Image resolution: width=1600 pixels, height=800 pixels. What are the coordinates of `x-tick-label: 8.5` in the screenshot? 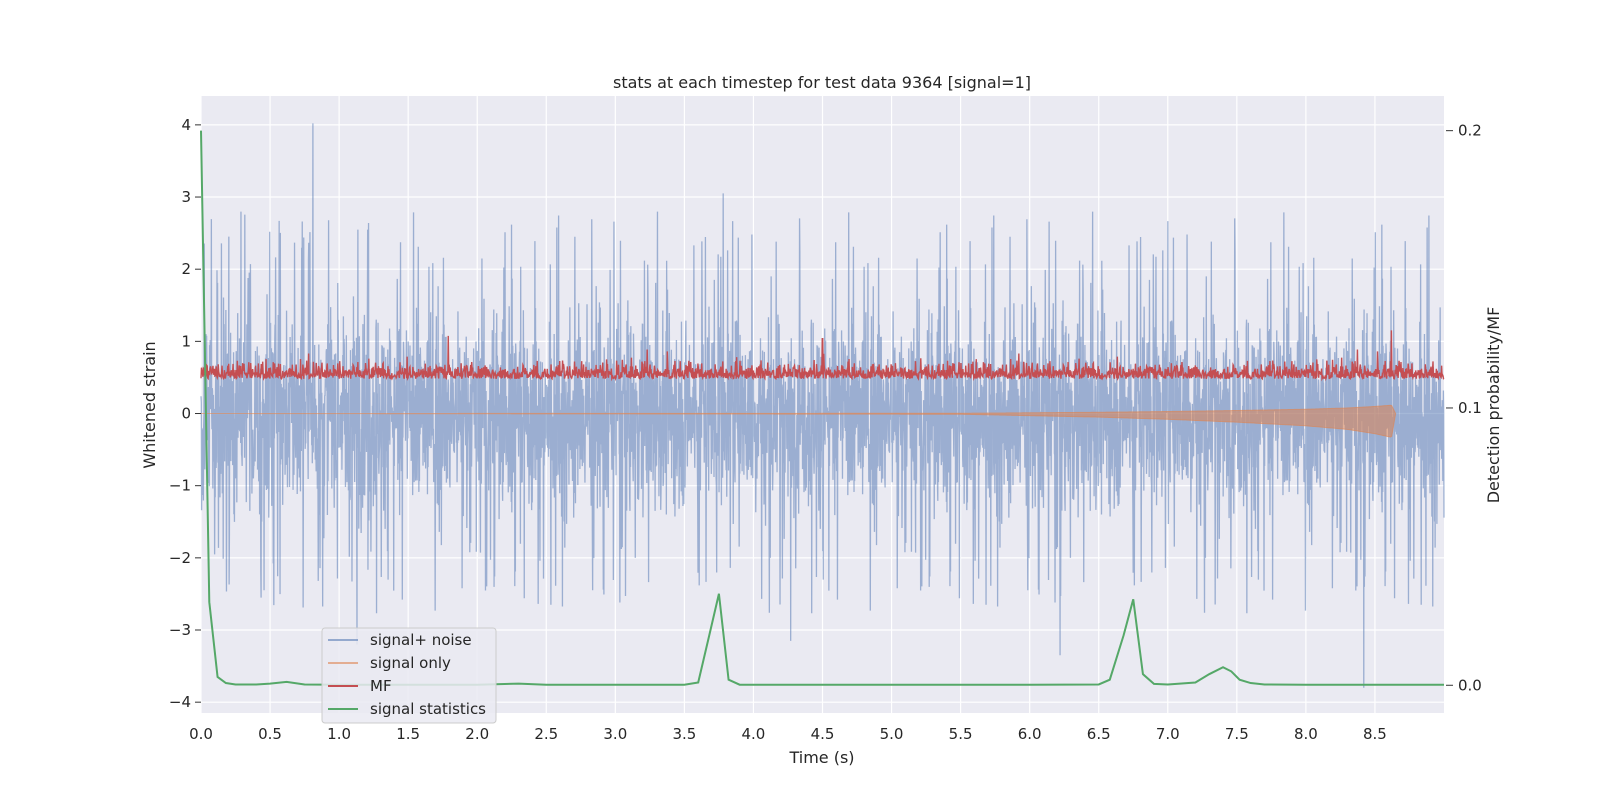 It's located at (1375, 734).